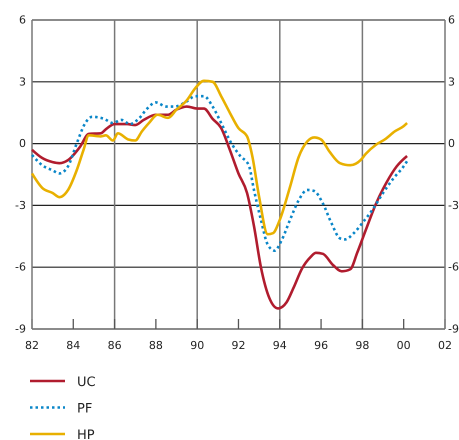 This screenshot has width=459, height=440. What do you see at coordinates (22, 20) in the screenshot?
I see `y-tick-label: 6` at bounding box center [22, 20].